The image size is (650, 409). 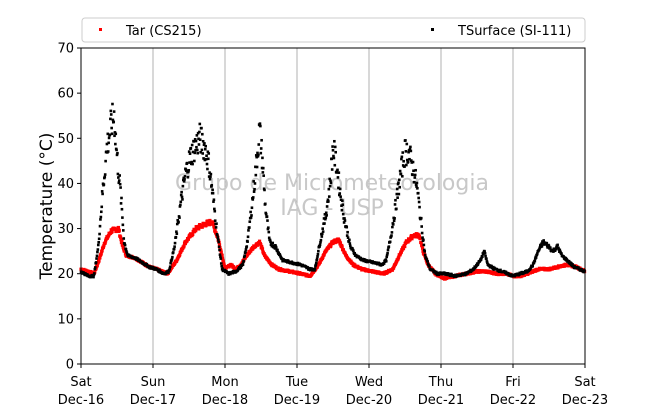 What do you see at coordinates (584, 382) in the screenshot?
I see `x-tick-label-day: Sat` at bounding box center [584, 382].